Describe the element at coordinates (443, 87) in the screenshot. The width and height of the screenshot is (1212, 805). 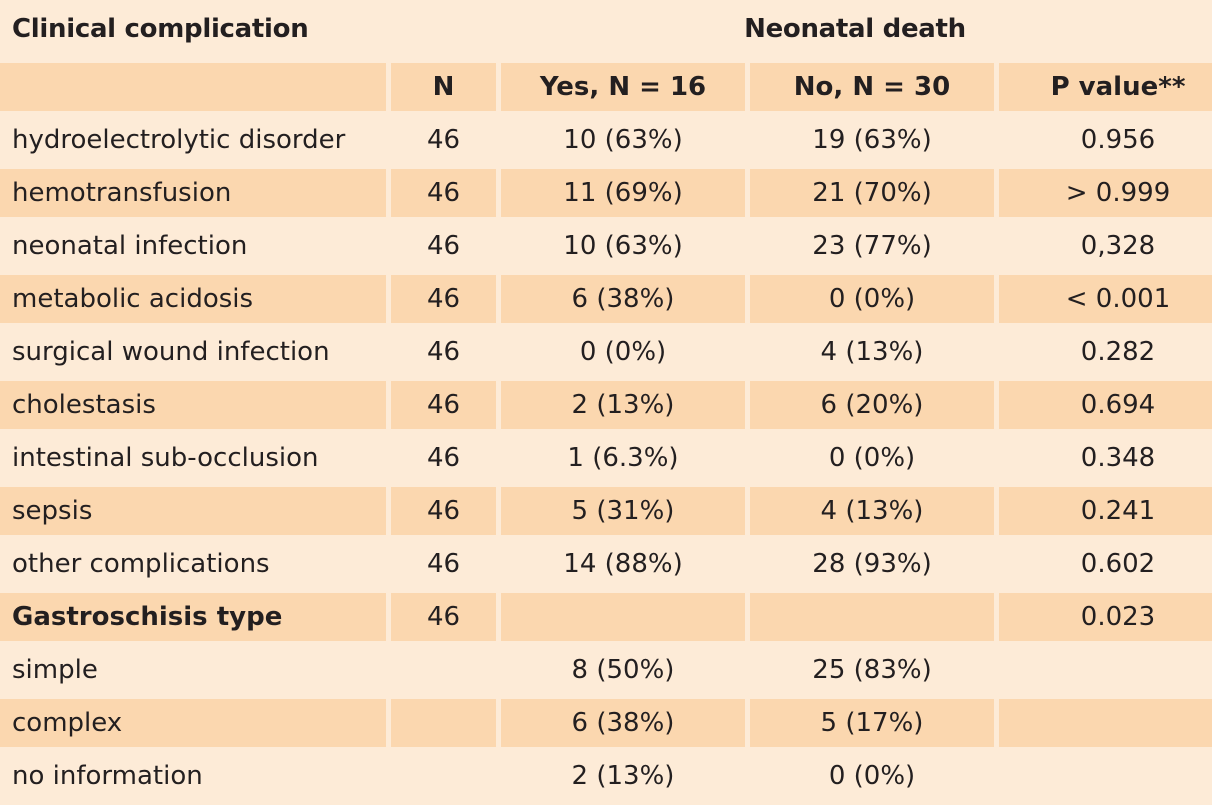
I see `header-cell-n: N` at that location.